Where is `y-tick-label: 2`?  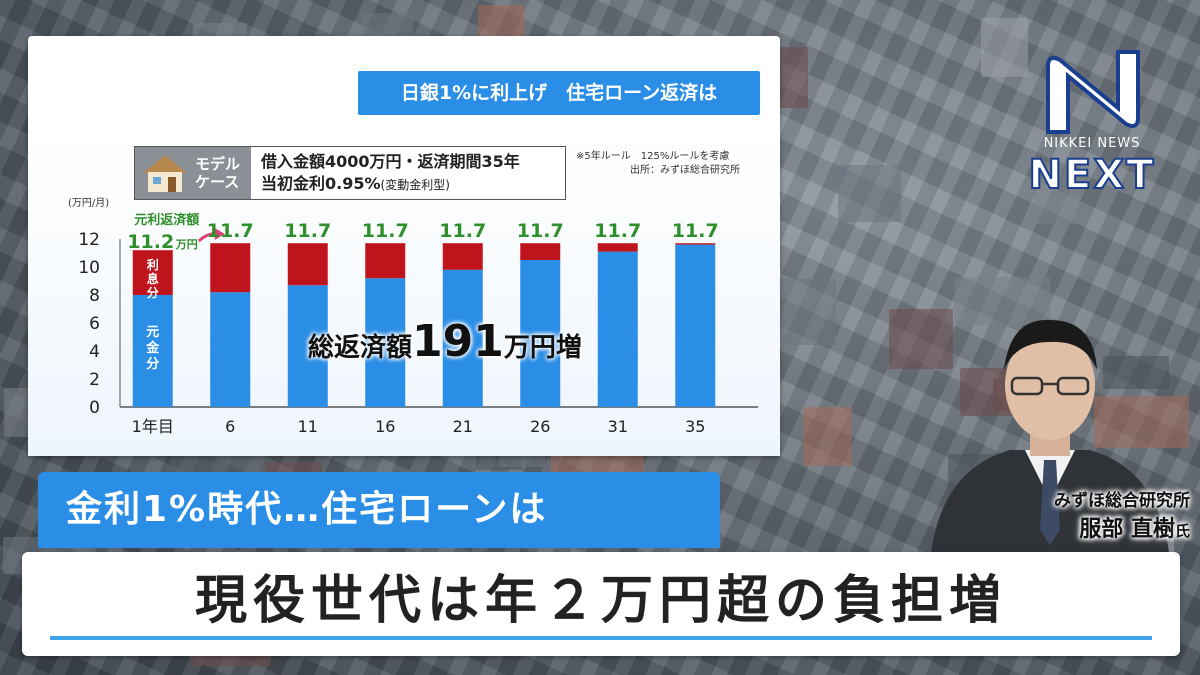
y-tick-label: 2 is located at coordinates (94, 380).